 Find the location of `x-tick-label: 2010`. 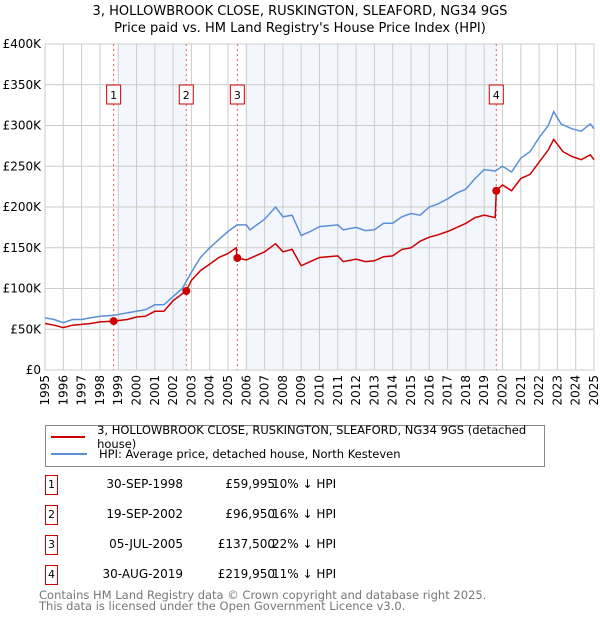

x-tick-label: 2010 is located at coordinates (320, 390).